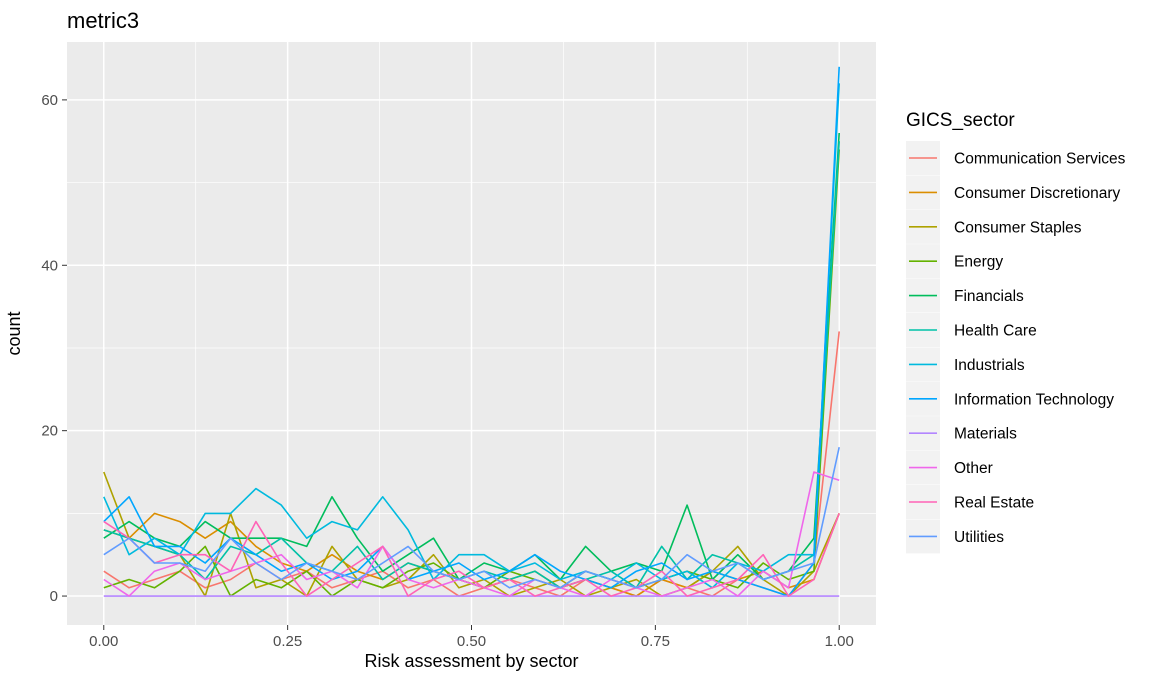  I want to click on legend-label: Materials, so click(985, 434).